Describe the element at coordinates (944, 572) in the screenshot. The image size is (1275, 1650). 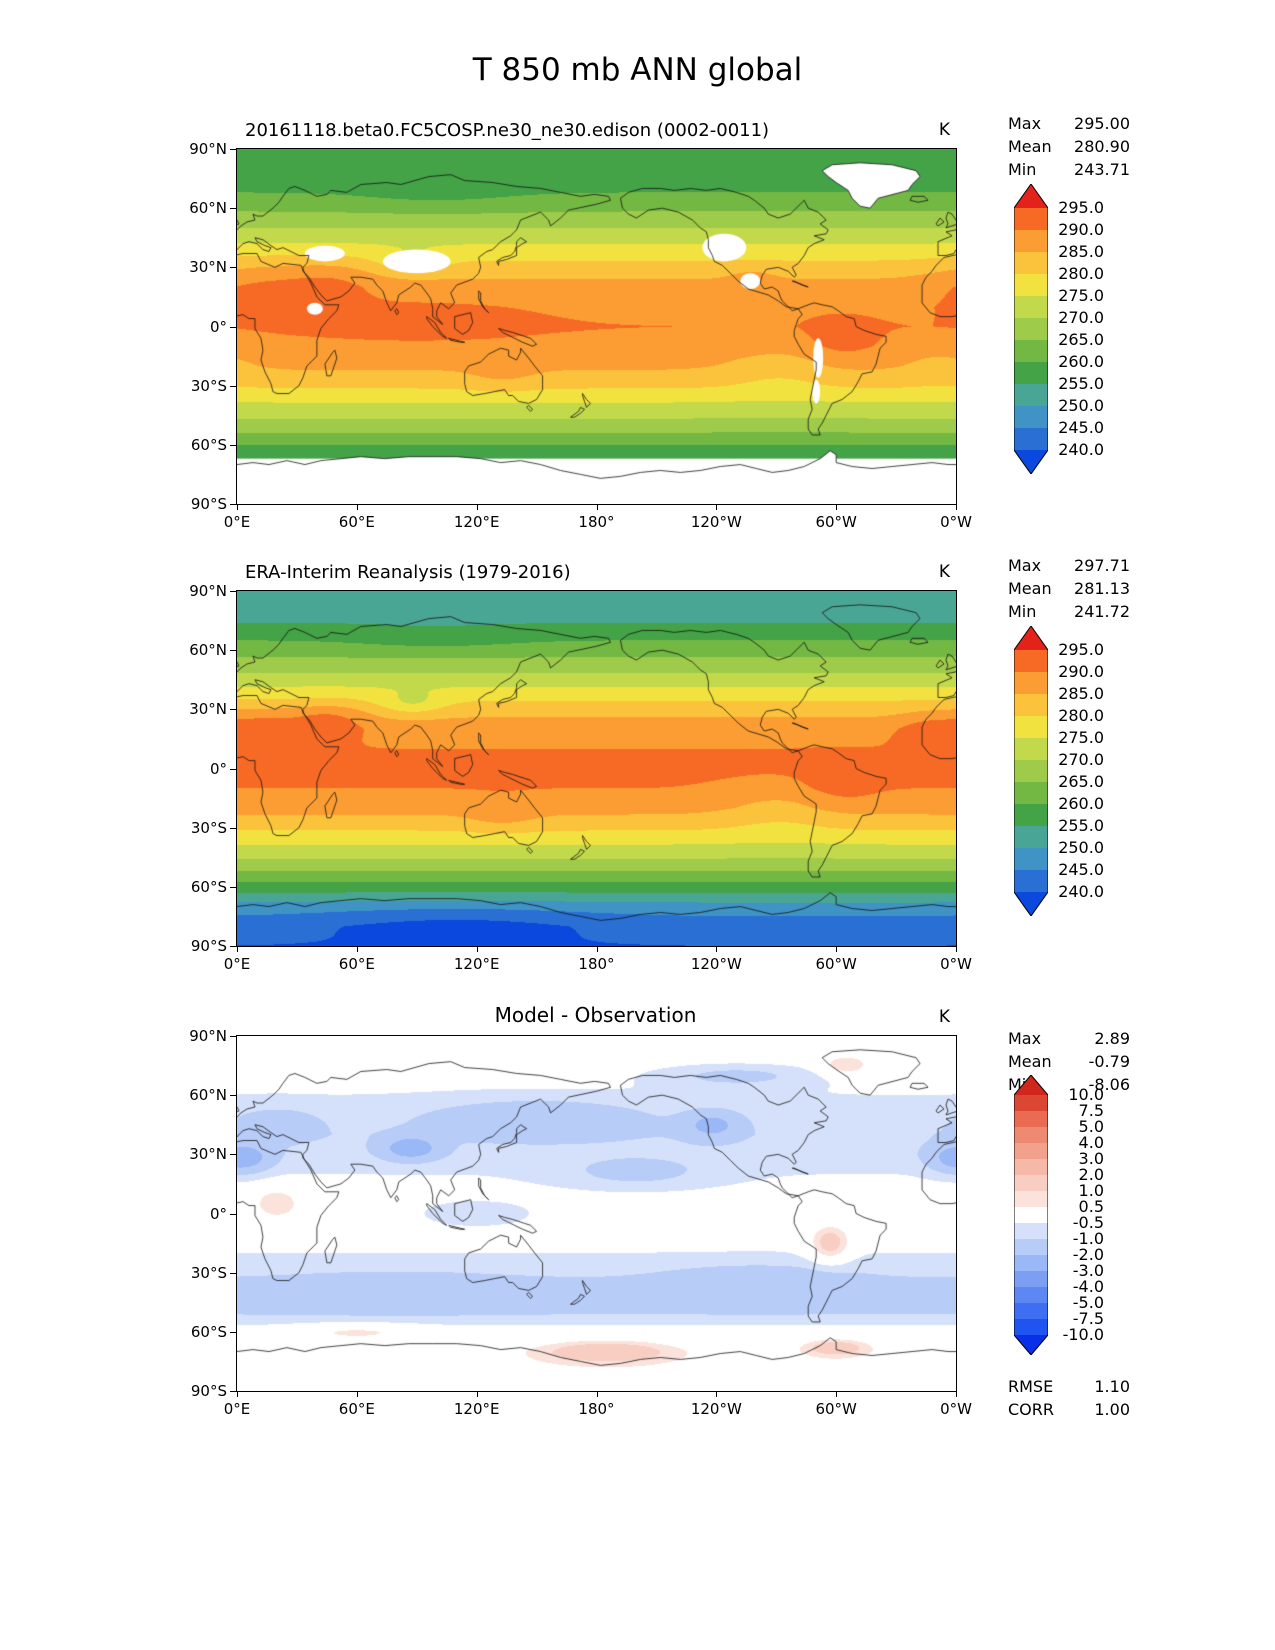
I see `panel-obs-units: K` at that location.